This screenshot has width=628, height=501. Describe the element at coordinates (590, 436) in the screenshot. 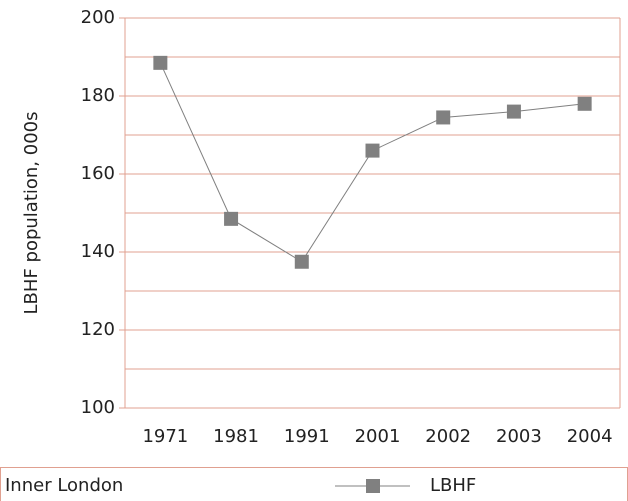

I see `x-tick-label: 2004` at that location.